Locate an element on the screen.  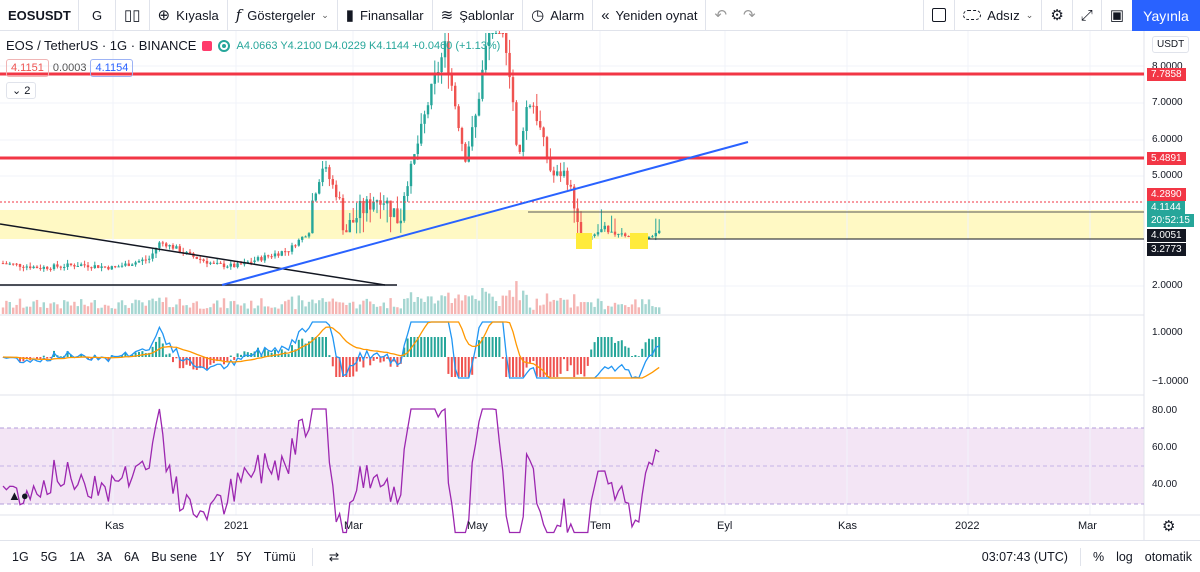
auto-scale-toggle: otomatik is located at coordinates (1168, 557).